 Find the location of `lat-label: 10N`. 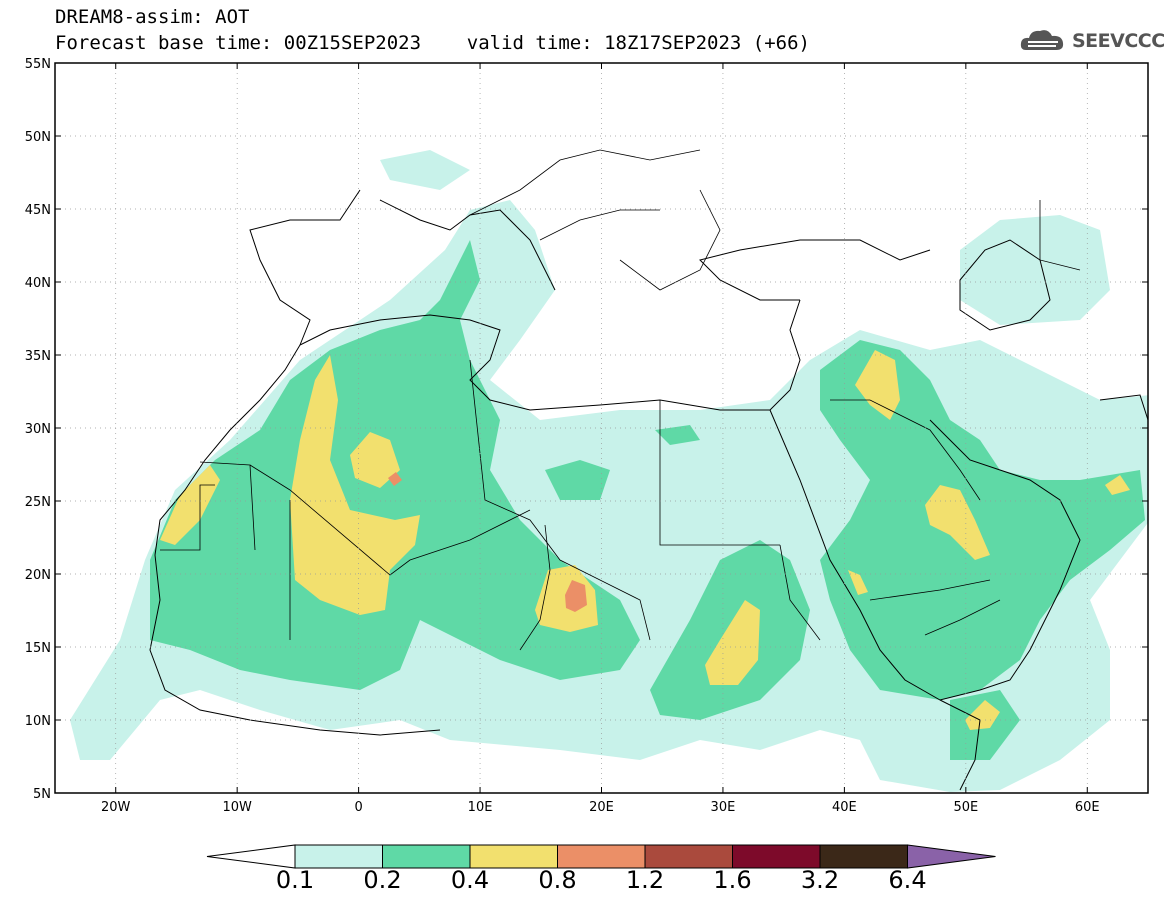

lat-label: 10N is located at coordinates (38, 721).